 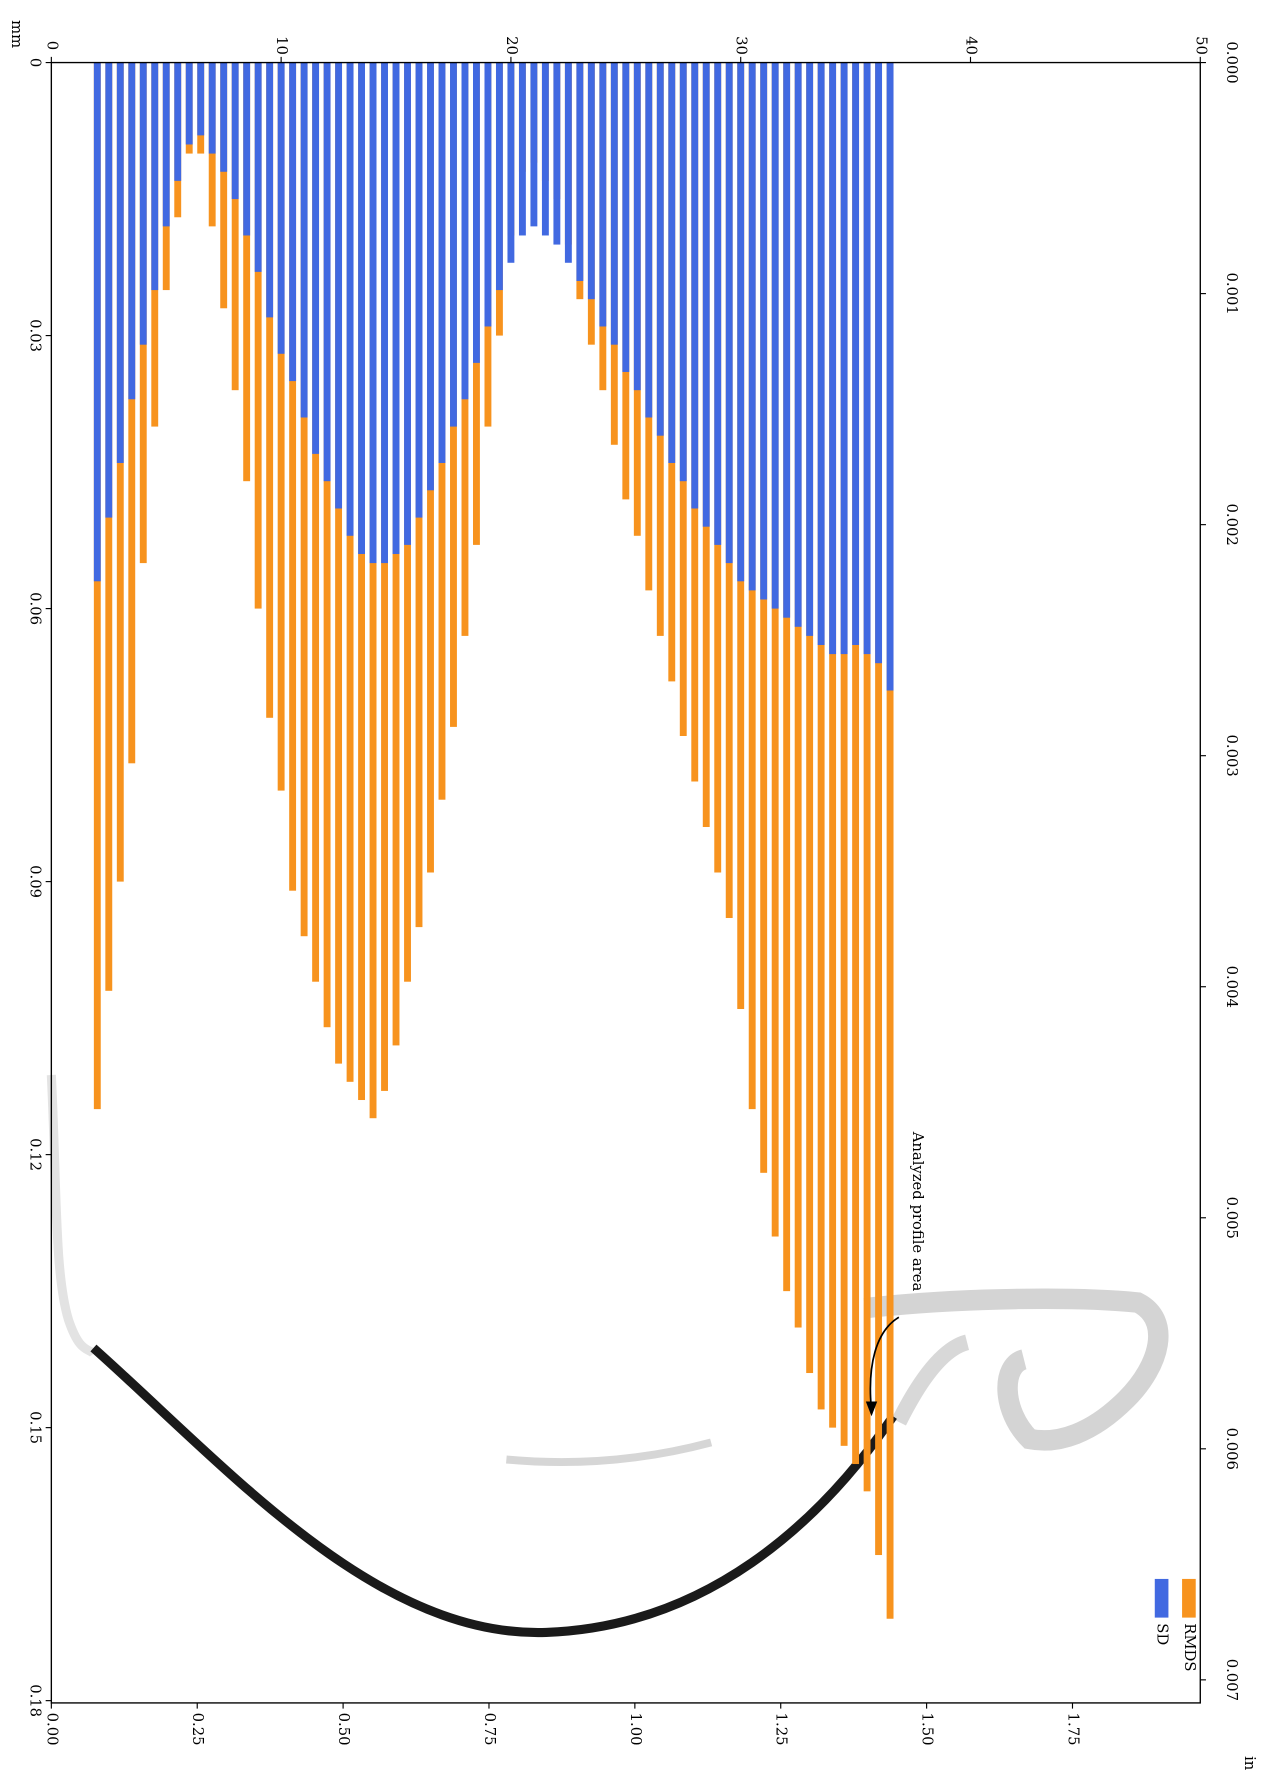 What do you see at coordinates (1231, 293) in the screenshot?
I see `y2-tick-label: 0.001` at bounding box center [1231, 293].